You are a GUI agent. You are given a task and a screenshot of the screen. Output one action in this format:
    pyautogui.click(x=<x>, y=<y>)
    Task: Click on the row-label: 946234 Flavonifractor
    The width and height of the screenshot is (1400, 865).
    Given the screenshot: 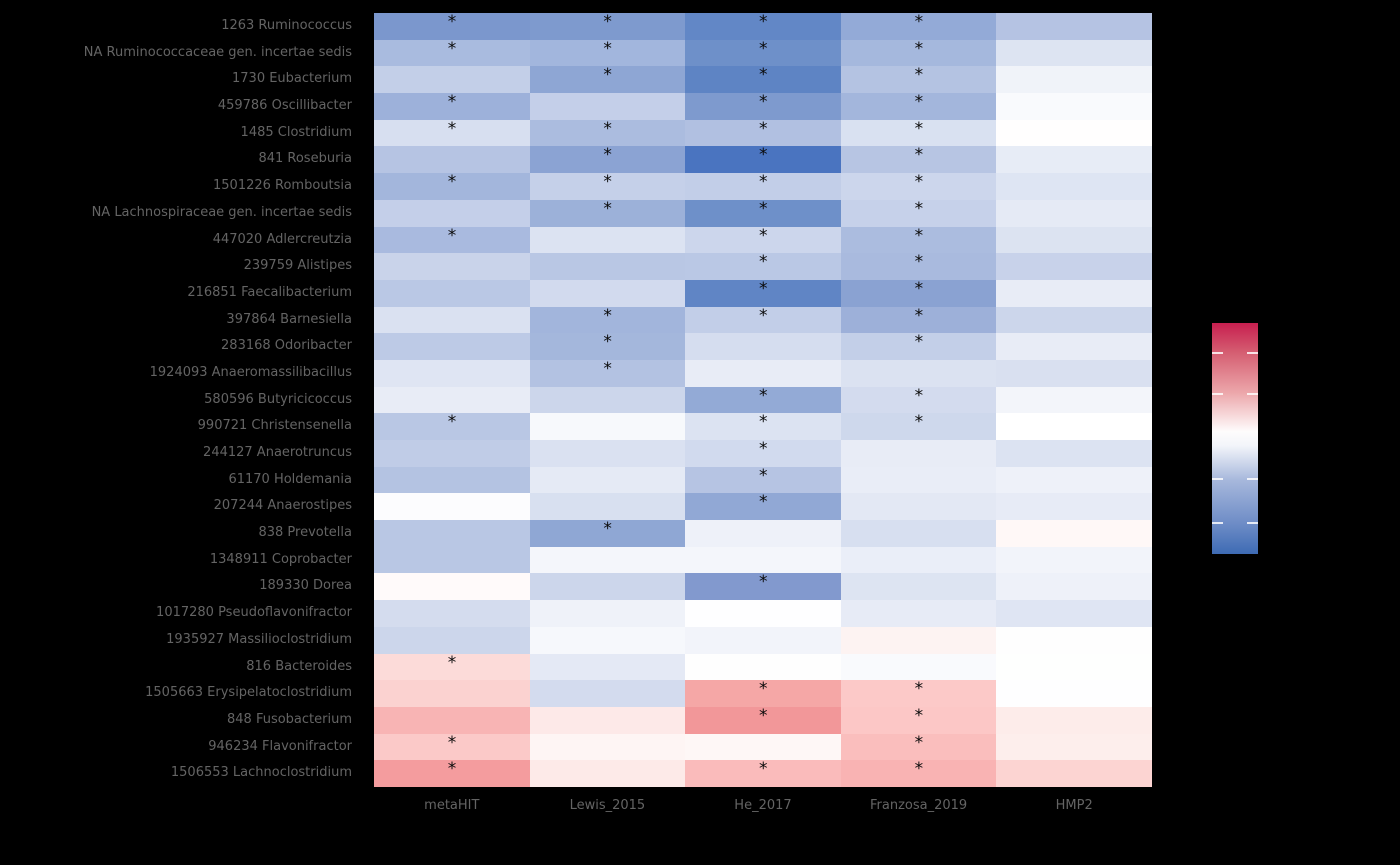 What is the action you would take?
    pyautogui.click(x=280, y=746)
    